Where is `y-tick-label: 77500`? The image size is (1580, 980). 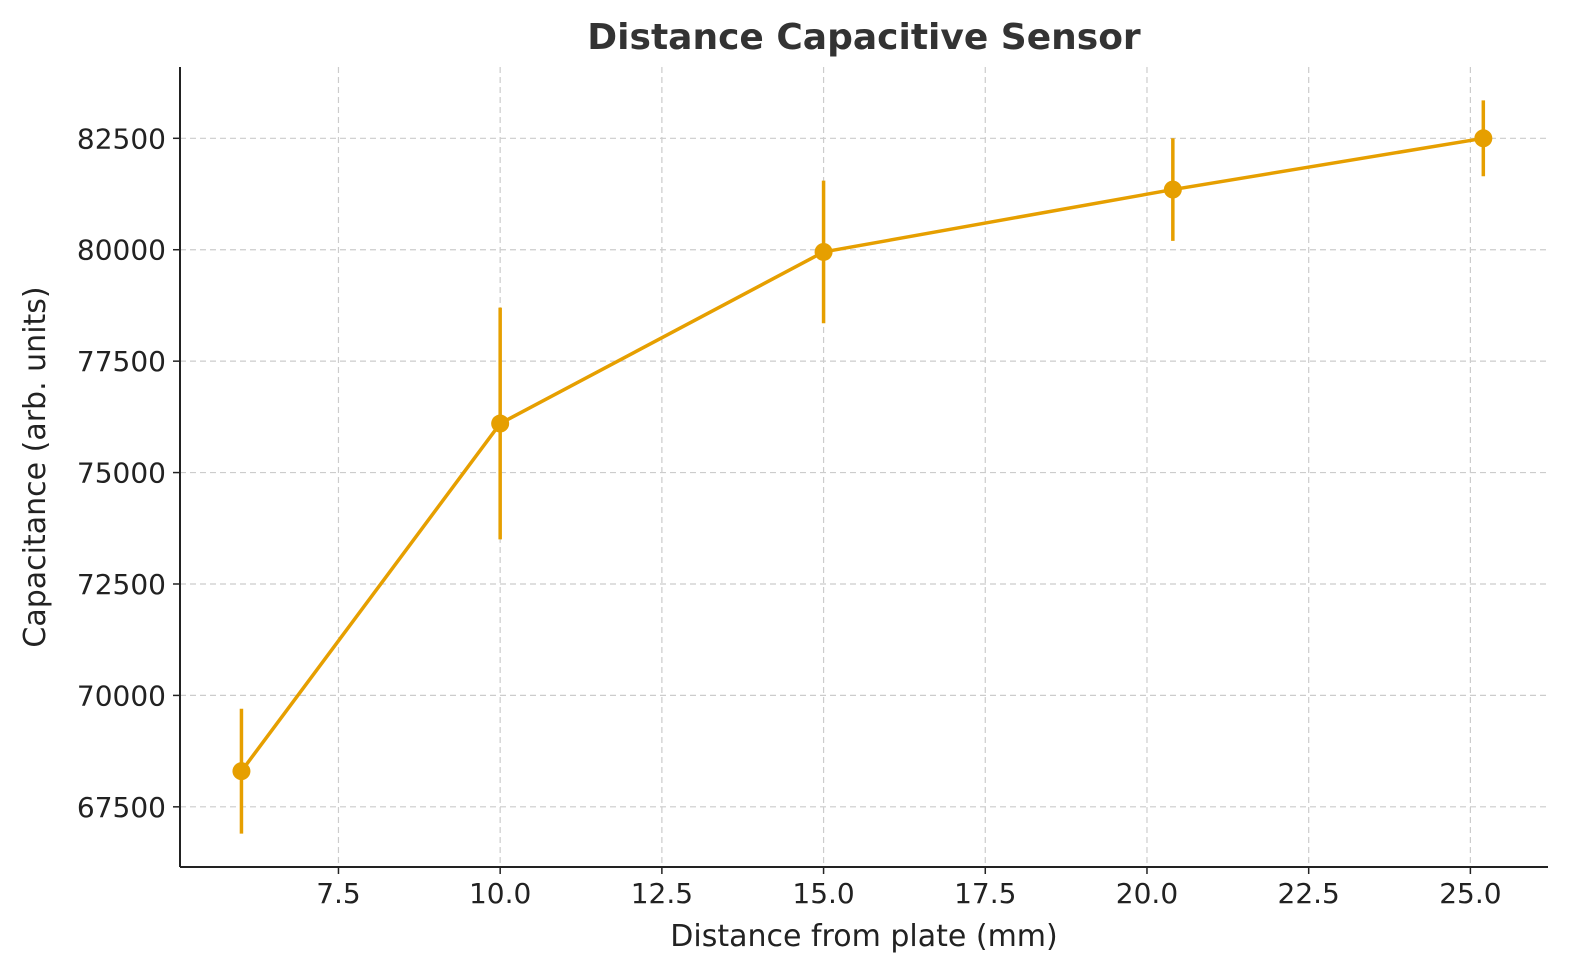
y-tick-label: 77500 is located at coordinates (121, 361).